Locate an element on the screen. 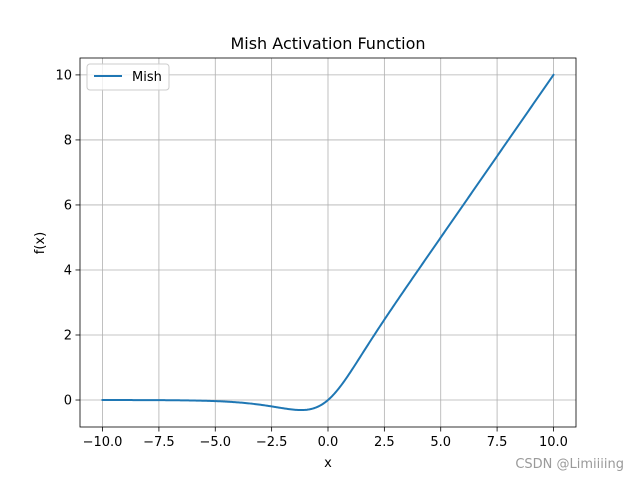 The width and height of the screenshot is (640, 484). legend: Mish is located at coordinates (128, 77).